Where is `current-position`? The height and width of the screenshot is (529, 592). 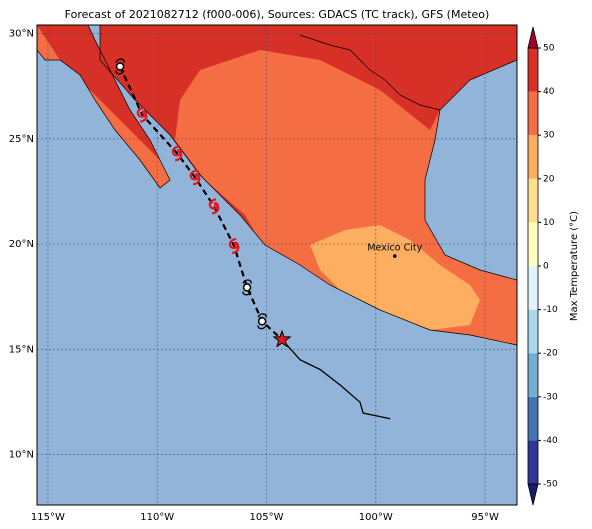 current-position is located at coordinates (282, 338).